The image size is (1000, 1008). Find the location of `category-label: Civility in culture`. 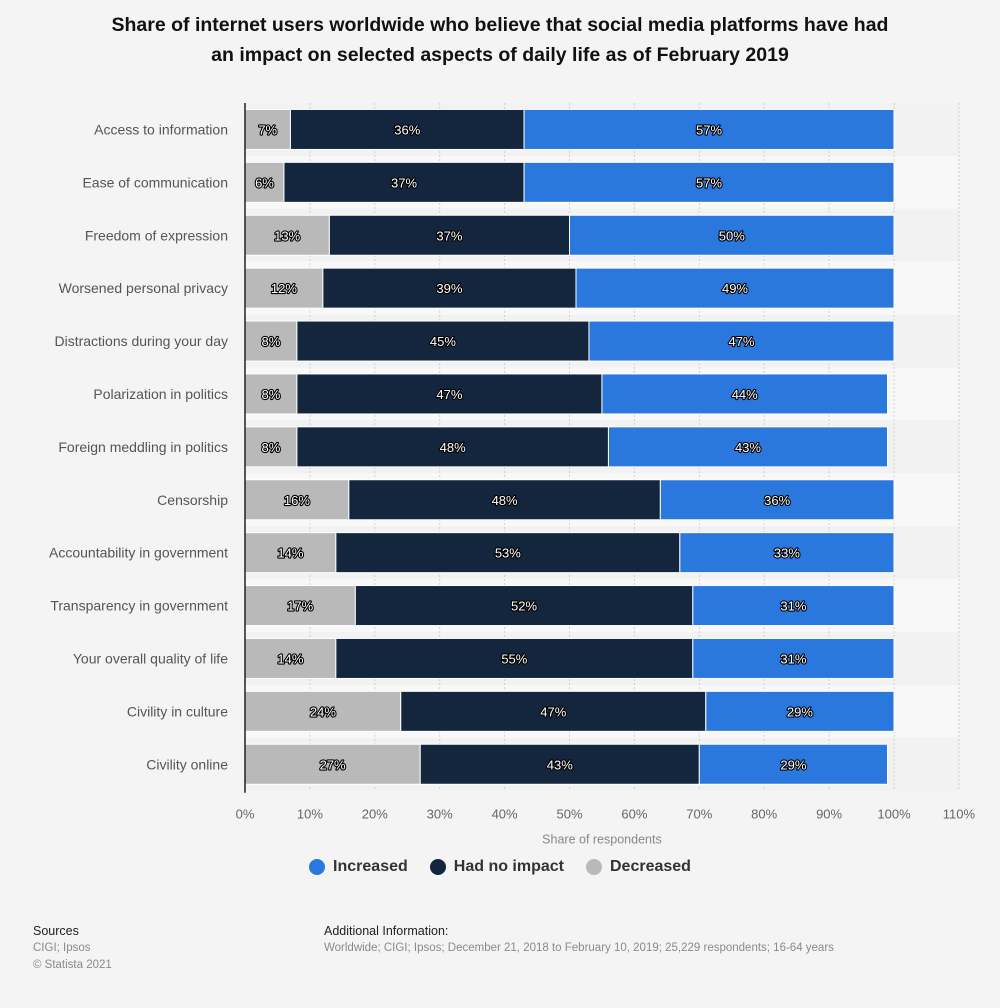

category-label: Civility in culture is located at coordinates (177, 711).